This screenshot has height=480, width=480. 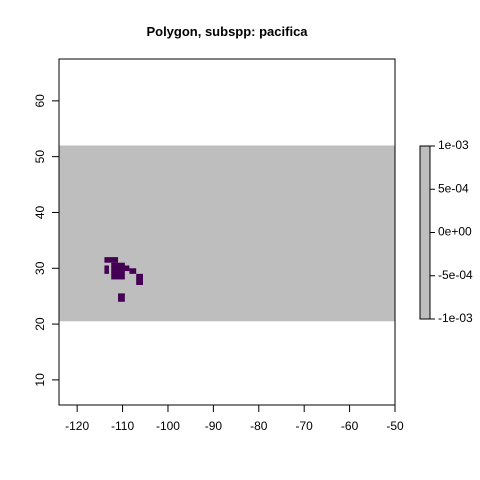 I want to click on y-tick-label: 60, so click(x=40, y=101).